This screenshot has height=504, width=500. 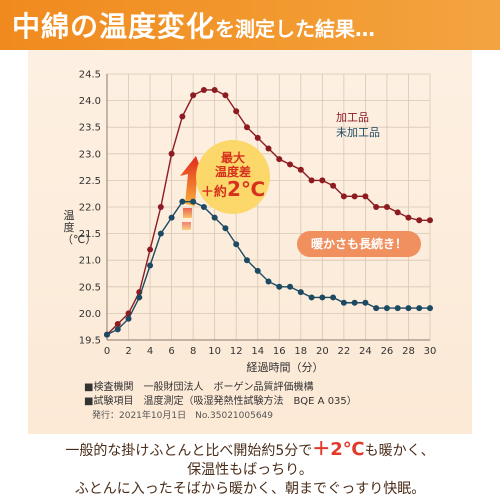 I want to click on x-tick-label: 8, so click(x=193, y=351).